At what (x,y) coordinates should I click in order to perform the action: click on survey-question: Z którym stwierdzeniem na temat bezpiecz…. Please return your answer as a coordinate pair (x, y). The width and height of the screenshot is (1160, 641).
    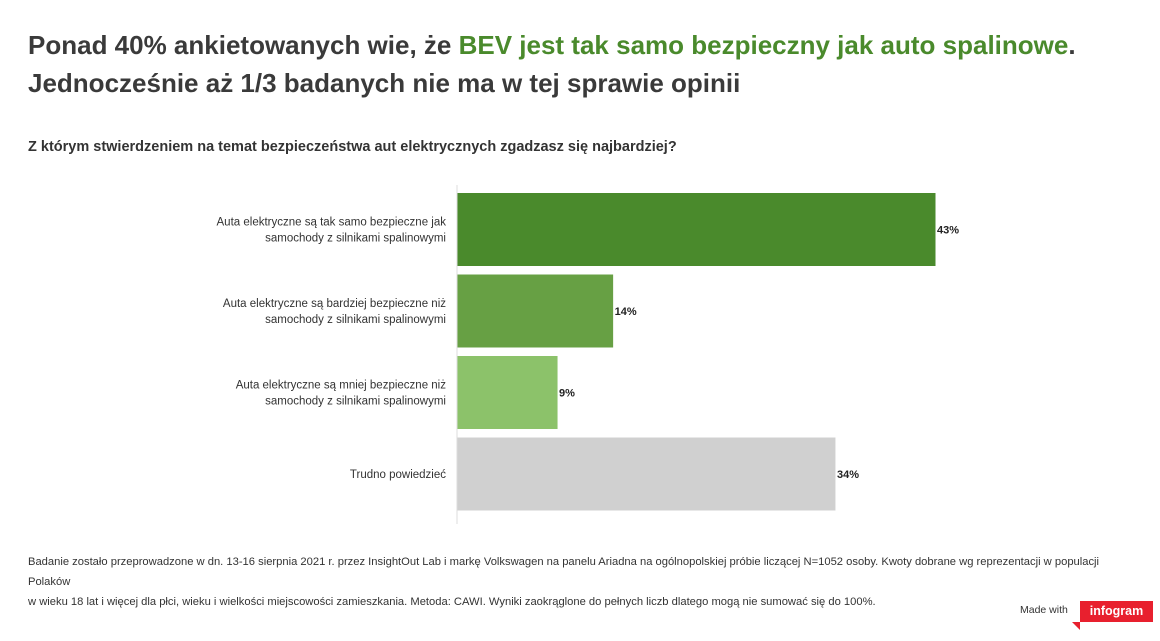
    Looking at the image, I should click on (352, 147).